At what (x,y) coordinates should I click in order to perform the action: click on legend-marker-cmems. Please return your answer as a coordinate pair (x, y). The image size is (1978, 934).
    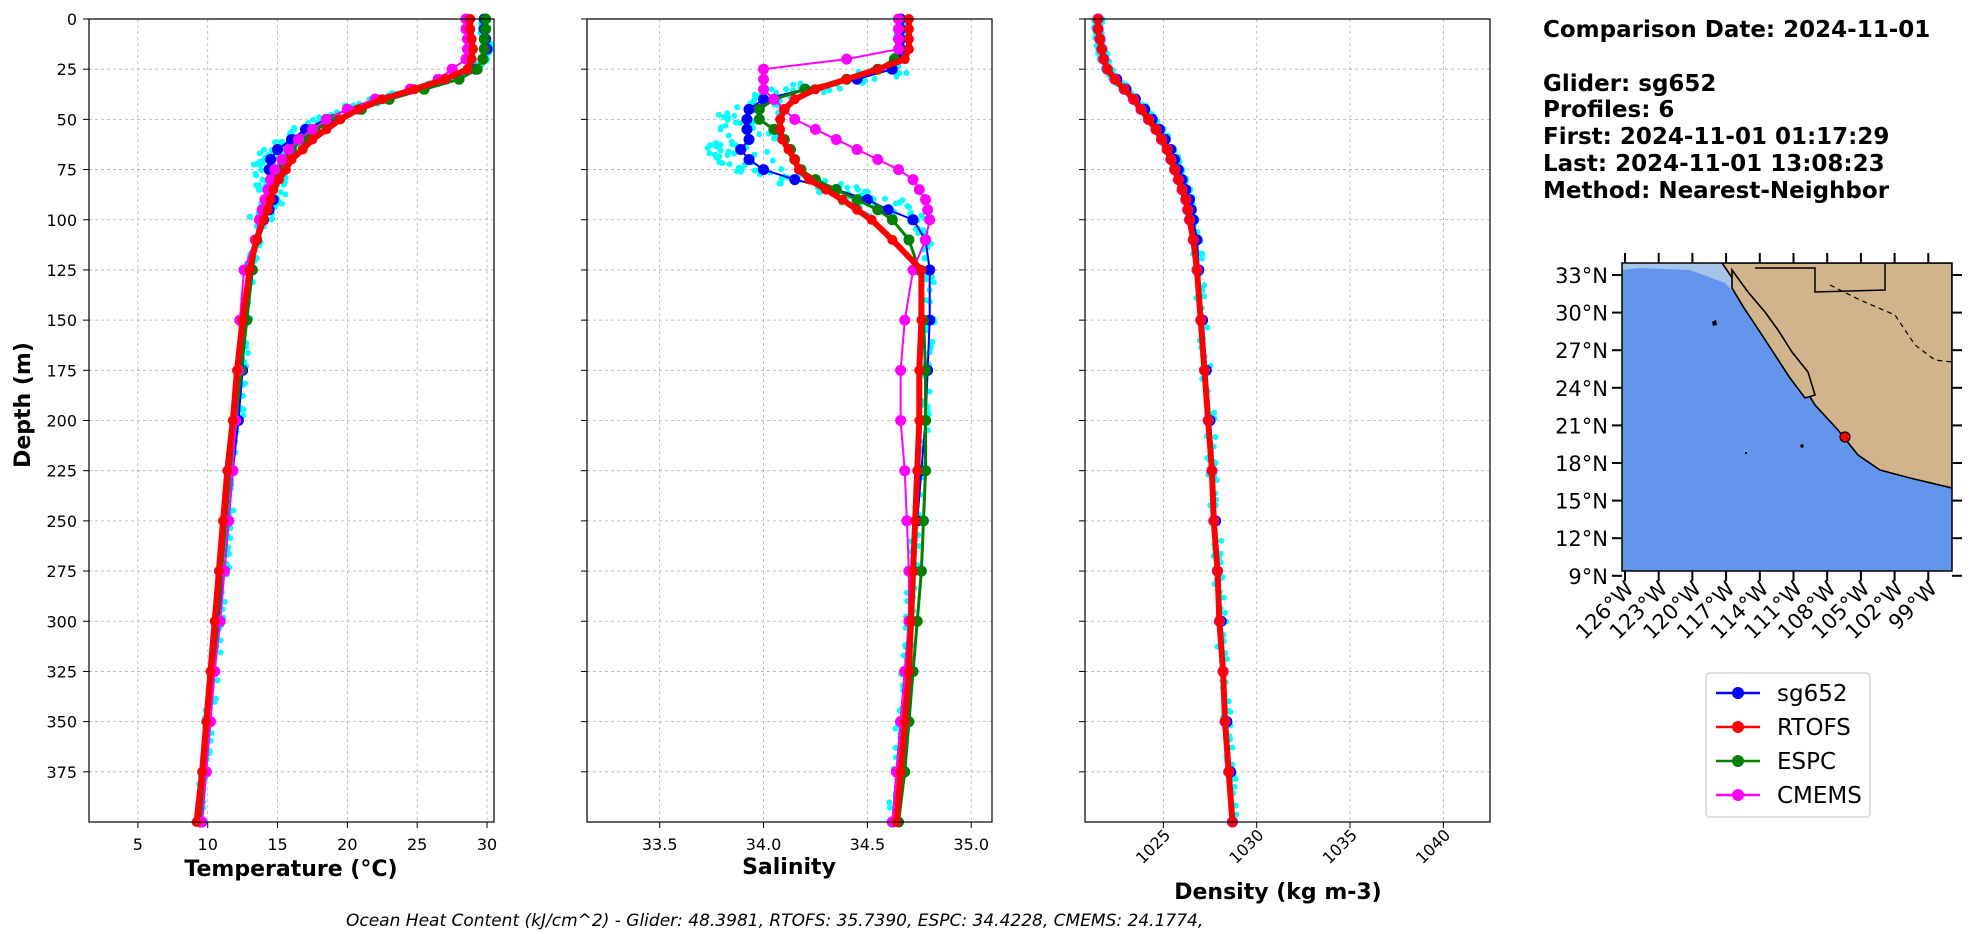
    Looking at the image, I should click on (1738, 795).